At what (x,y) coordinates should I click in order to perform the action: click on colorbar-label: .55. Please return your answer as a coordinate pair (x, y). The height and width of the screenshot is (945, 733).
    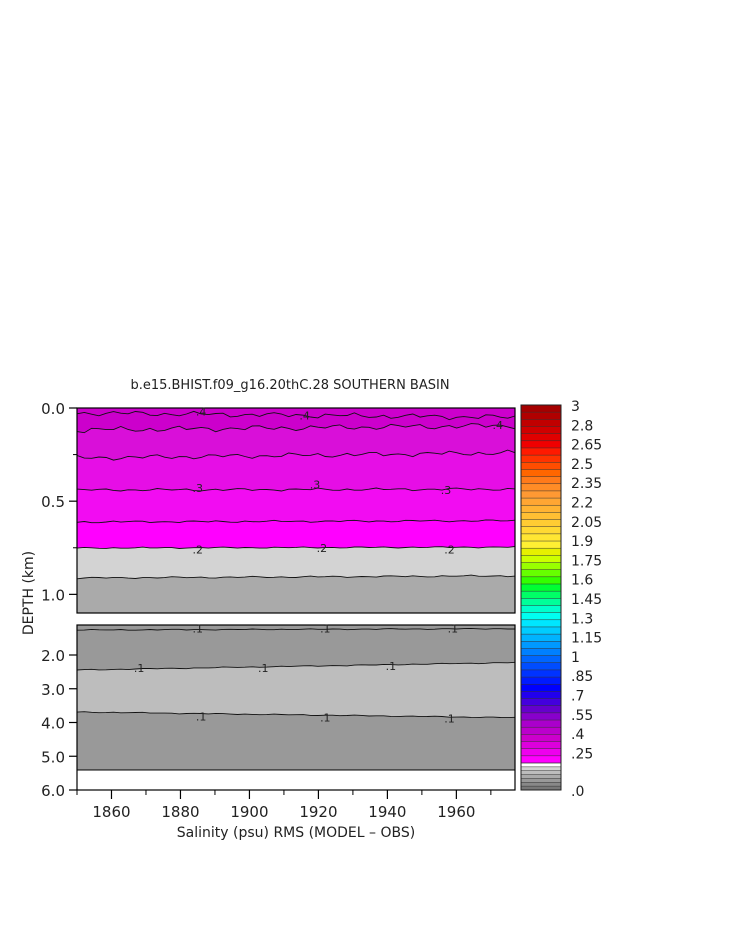
    Looking at the image, I should click on (582, 716).